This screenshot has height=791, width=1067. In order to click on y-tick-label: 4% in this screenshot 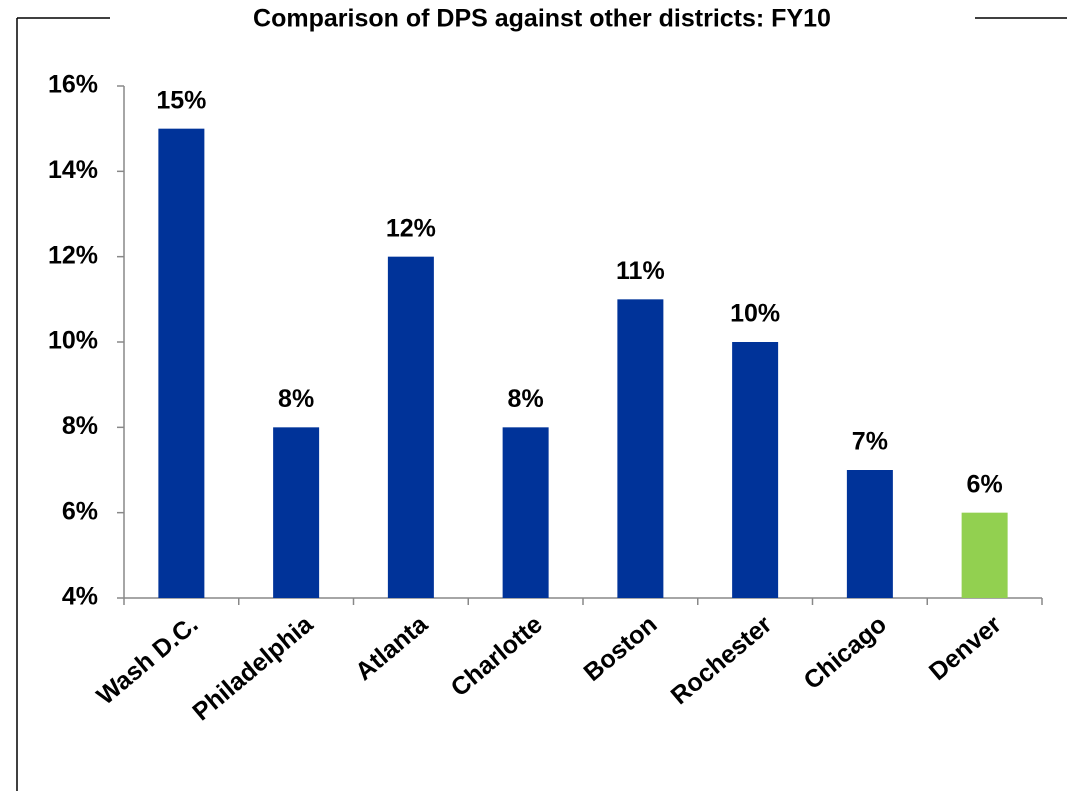, I will do `click(80, 597)`.